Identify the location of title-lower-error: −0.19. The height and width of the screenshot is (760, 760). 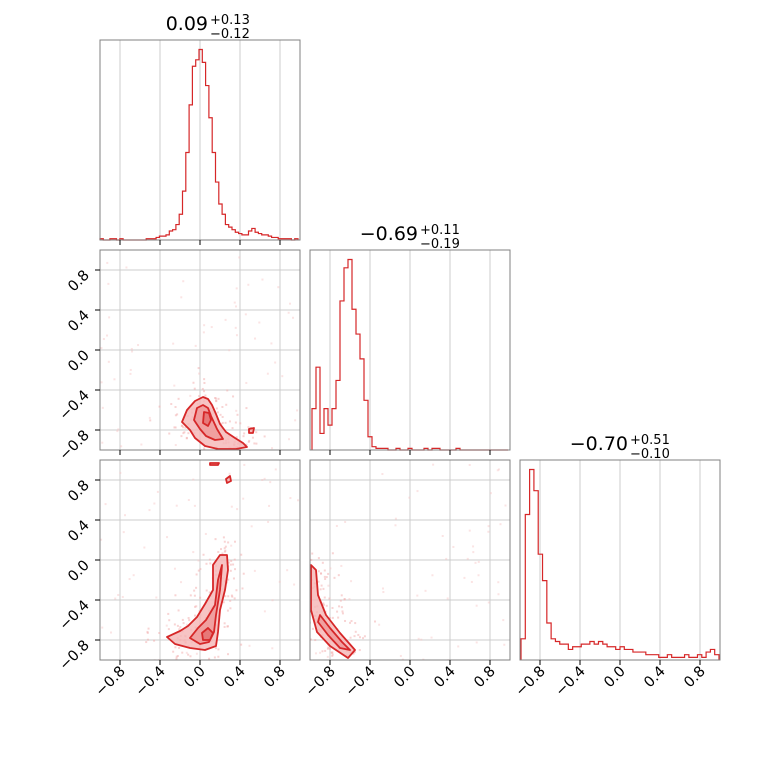
(440, 244).